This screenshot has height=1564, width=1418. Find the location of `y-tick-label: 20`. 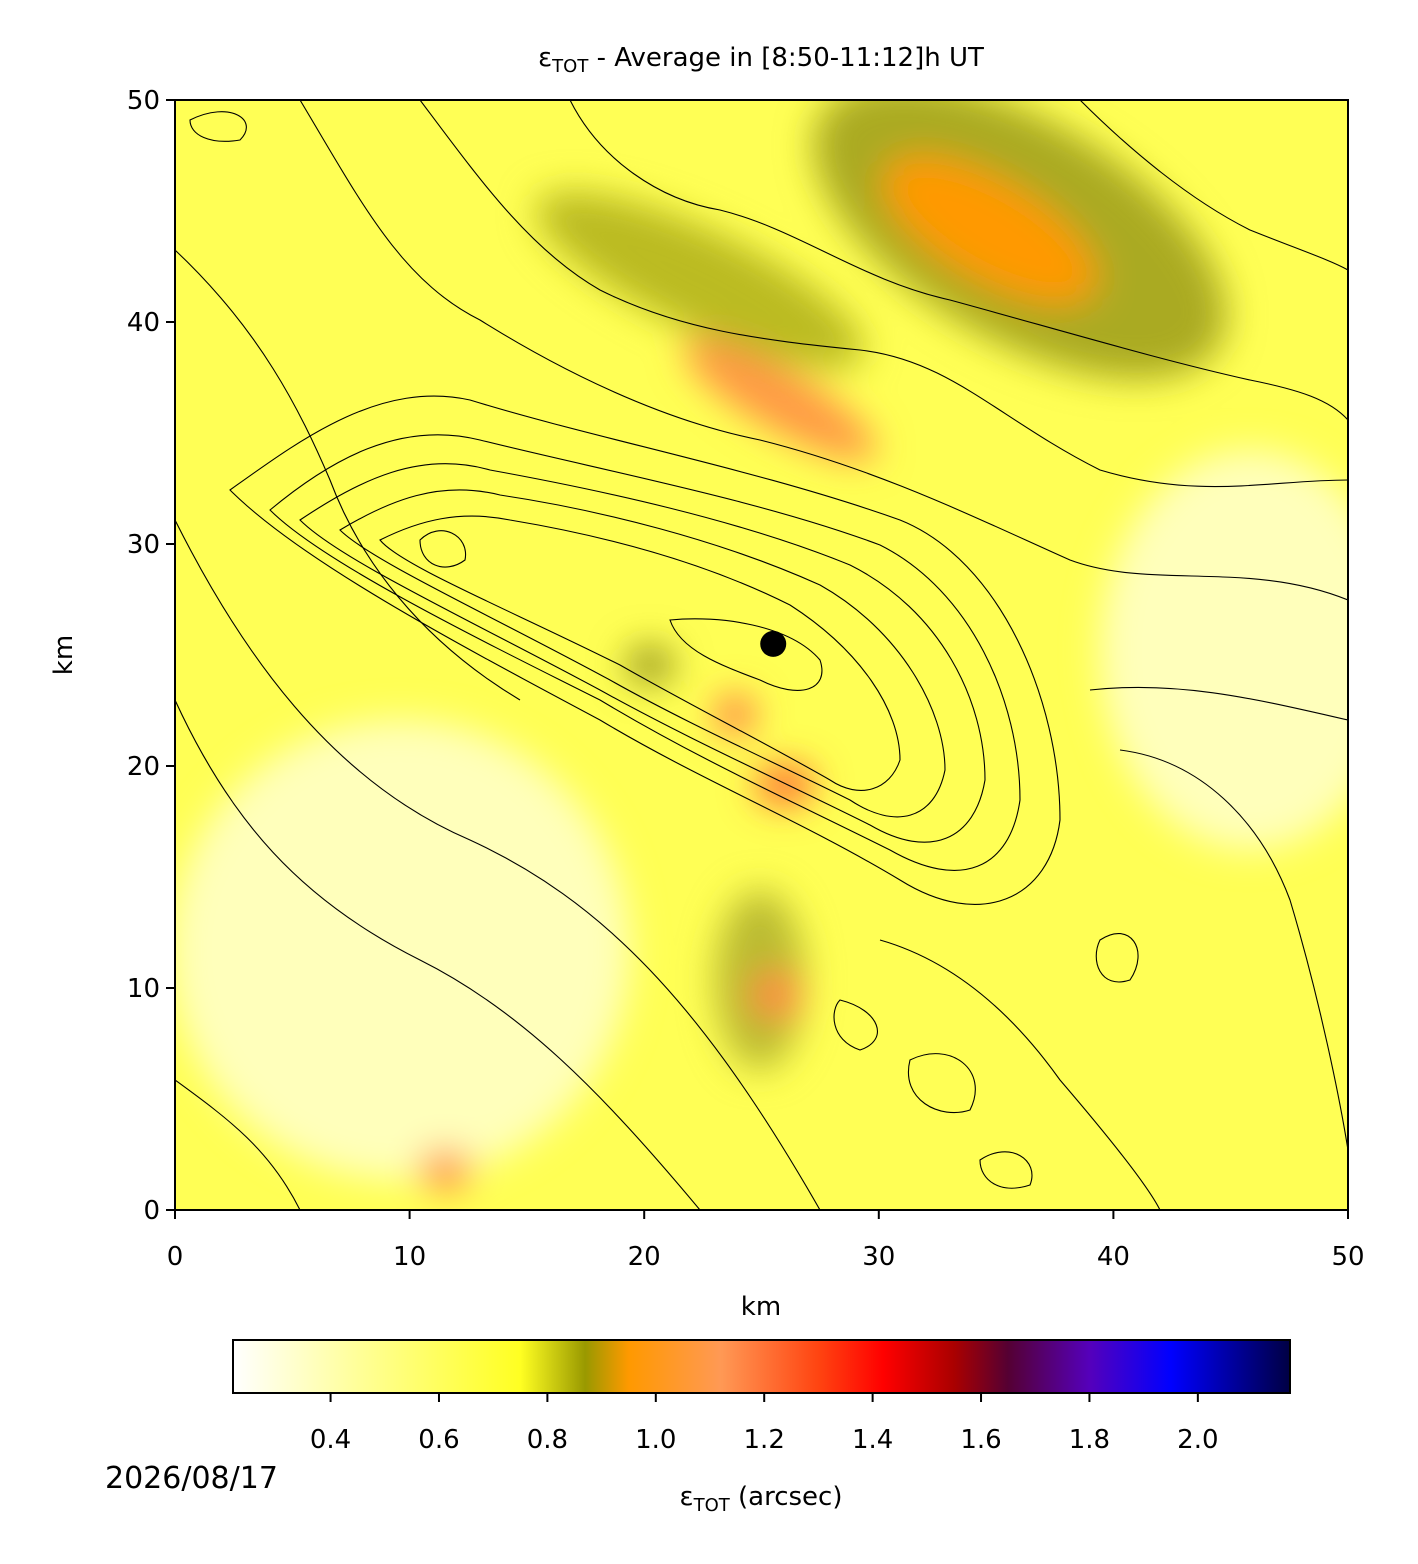

y-tick-label: 20 is located at coordinates (143, 767).